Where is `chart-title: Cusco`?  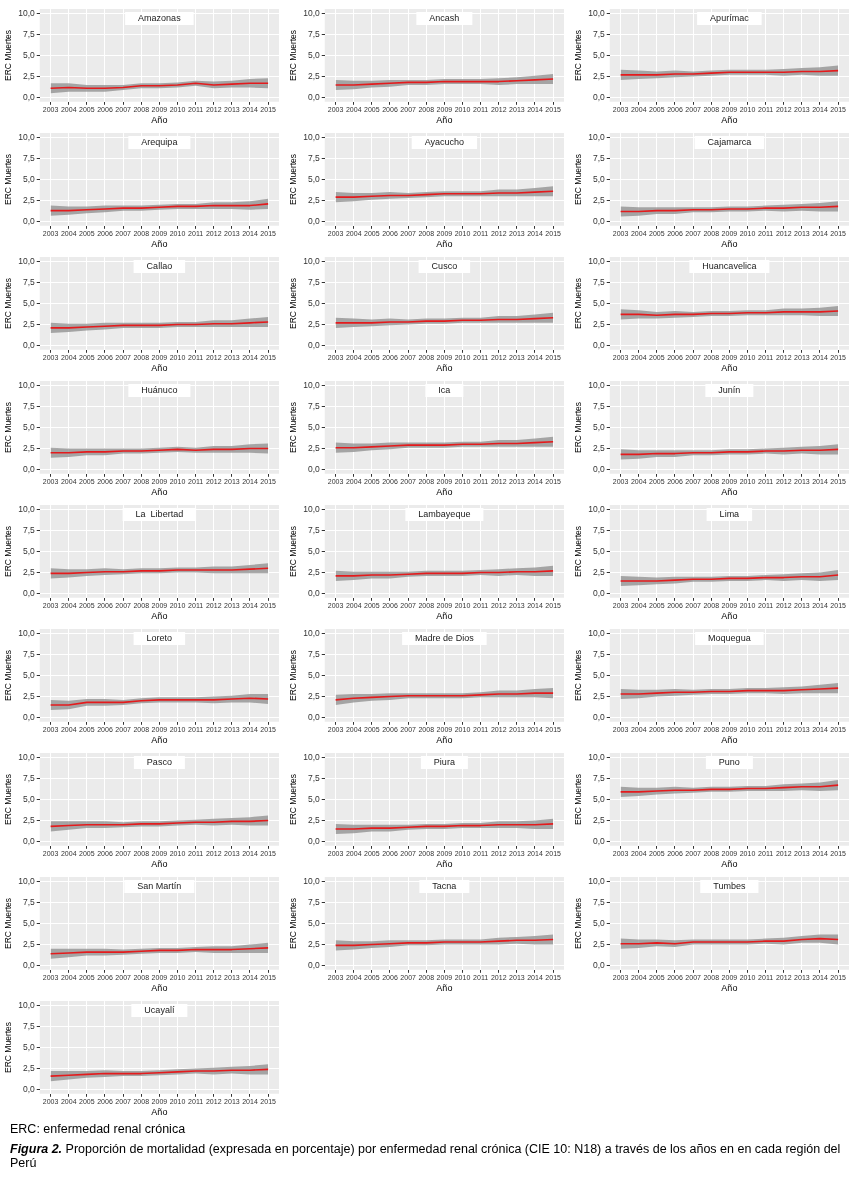
chart-title: Cusco is located at coordinates (444, 266).